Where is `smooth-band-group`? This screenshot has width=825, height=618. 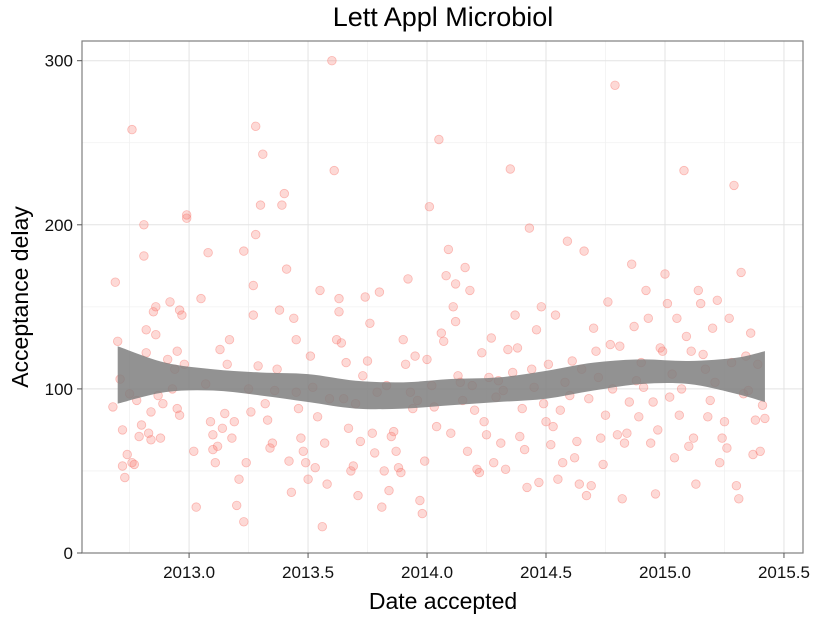 smooth-band-group is located at coordinates (441, 378).